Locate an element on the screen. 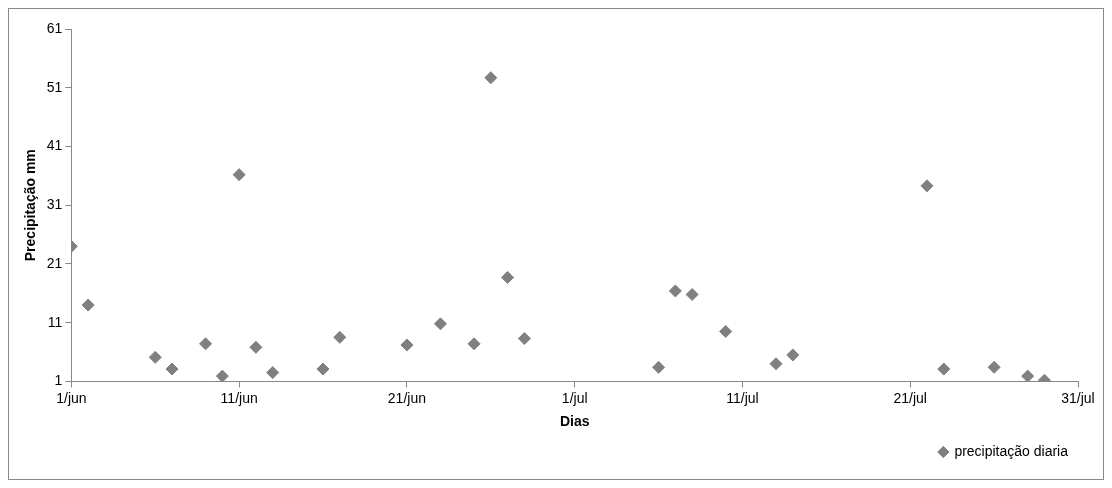 The height and width of the screenshot is (488, 1112). y-tick-label: 1 is located at coordinates (58, 380).